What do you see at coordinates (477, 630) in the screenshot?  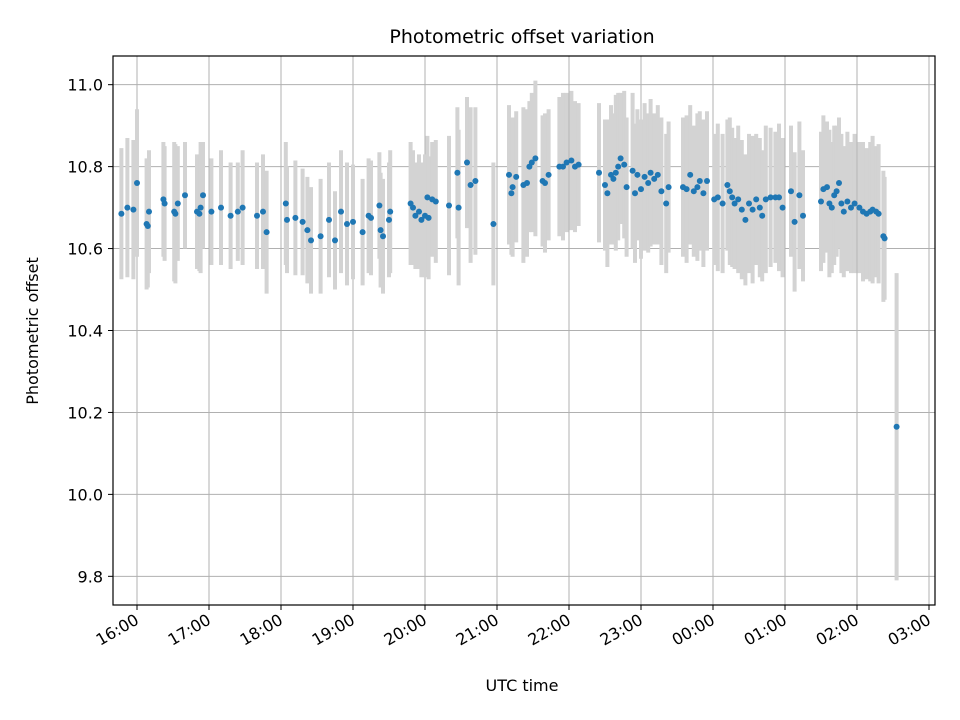 I see `x-tick-label: 21:00` at bounding box center [477, 630].